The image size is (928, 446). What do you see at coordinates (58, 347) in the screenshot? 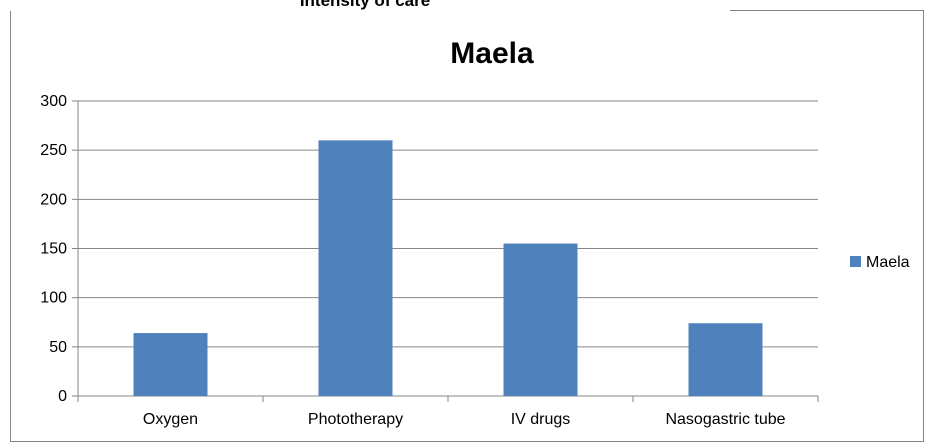
I see `y-tick-label: 50` at bounding box center [58, 347].